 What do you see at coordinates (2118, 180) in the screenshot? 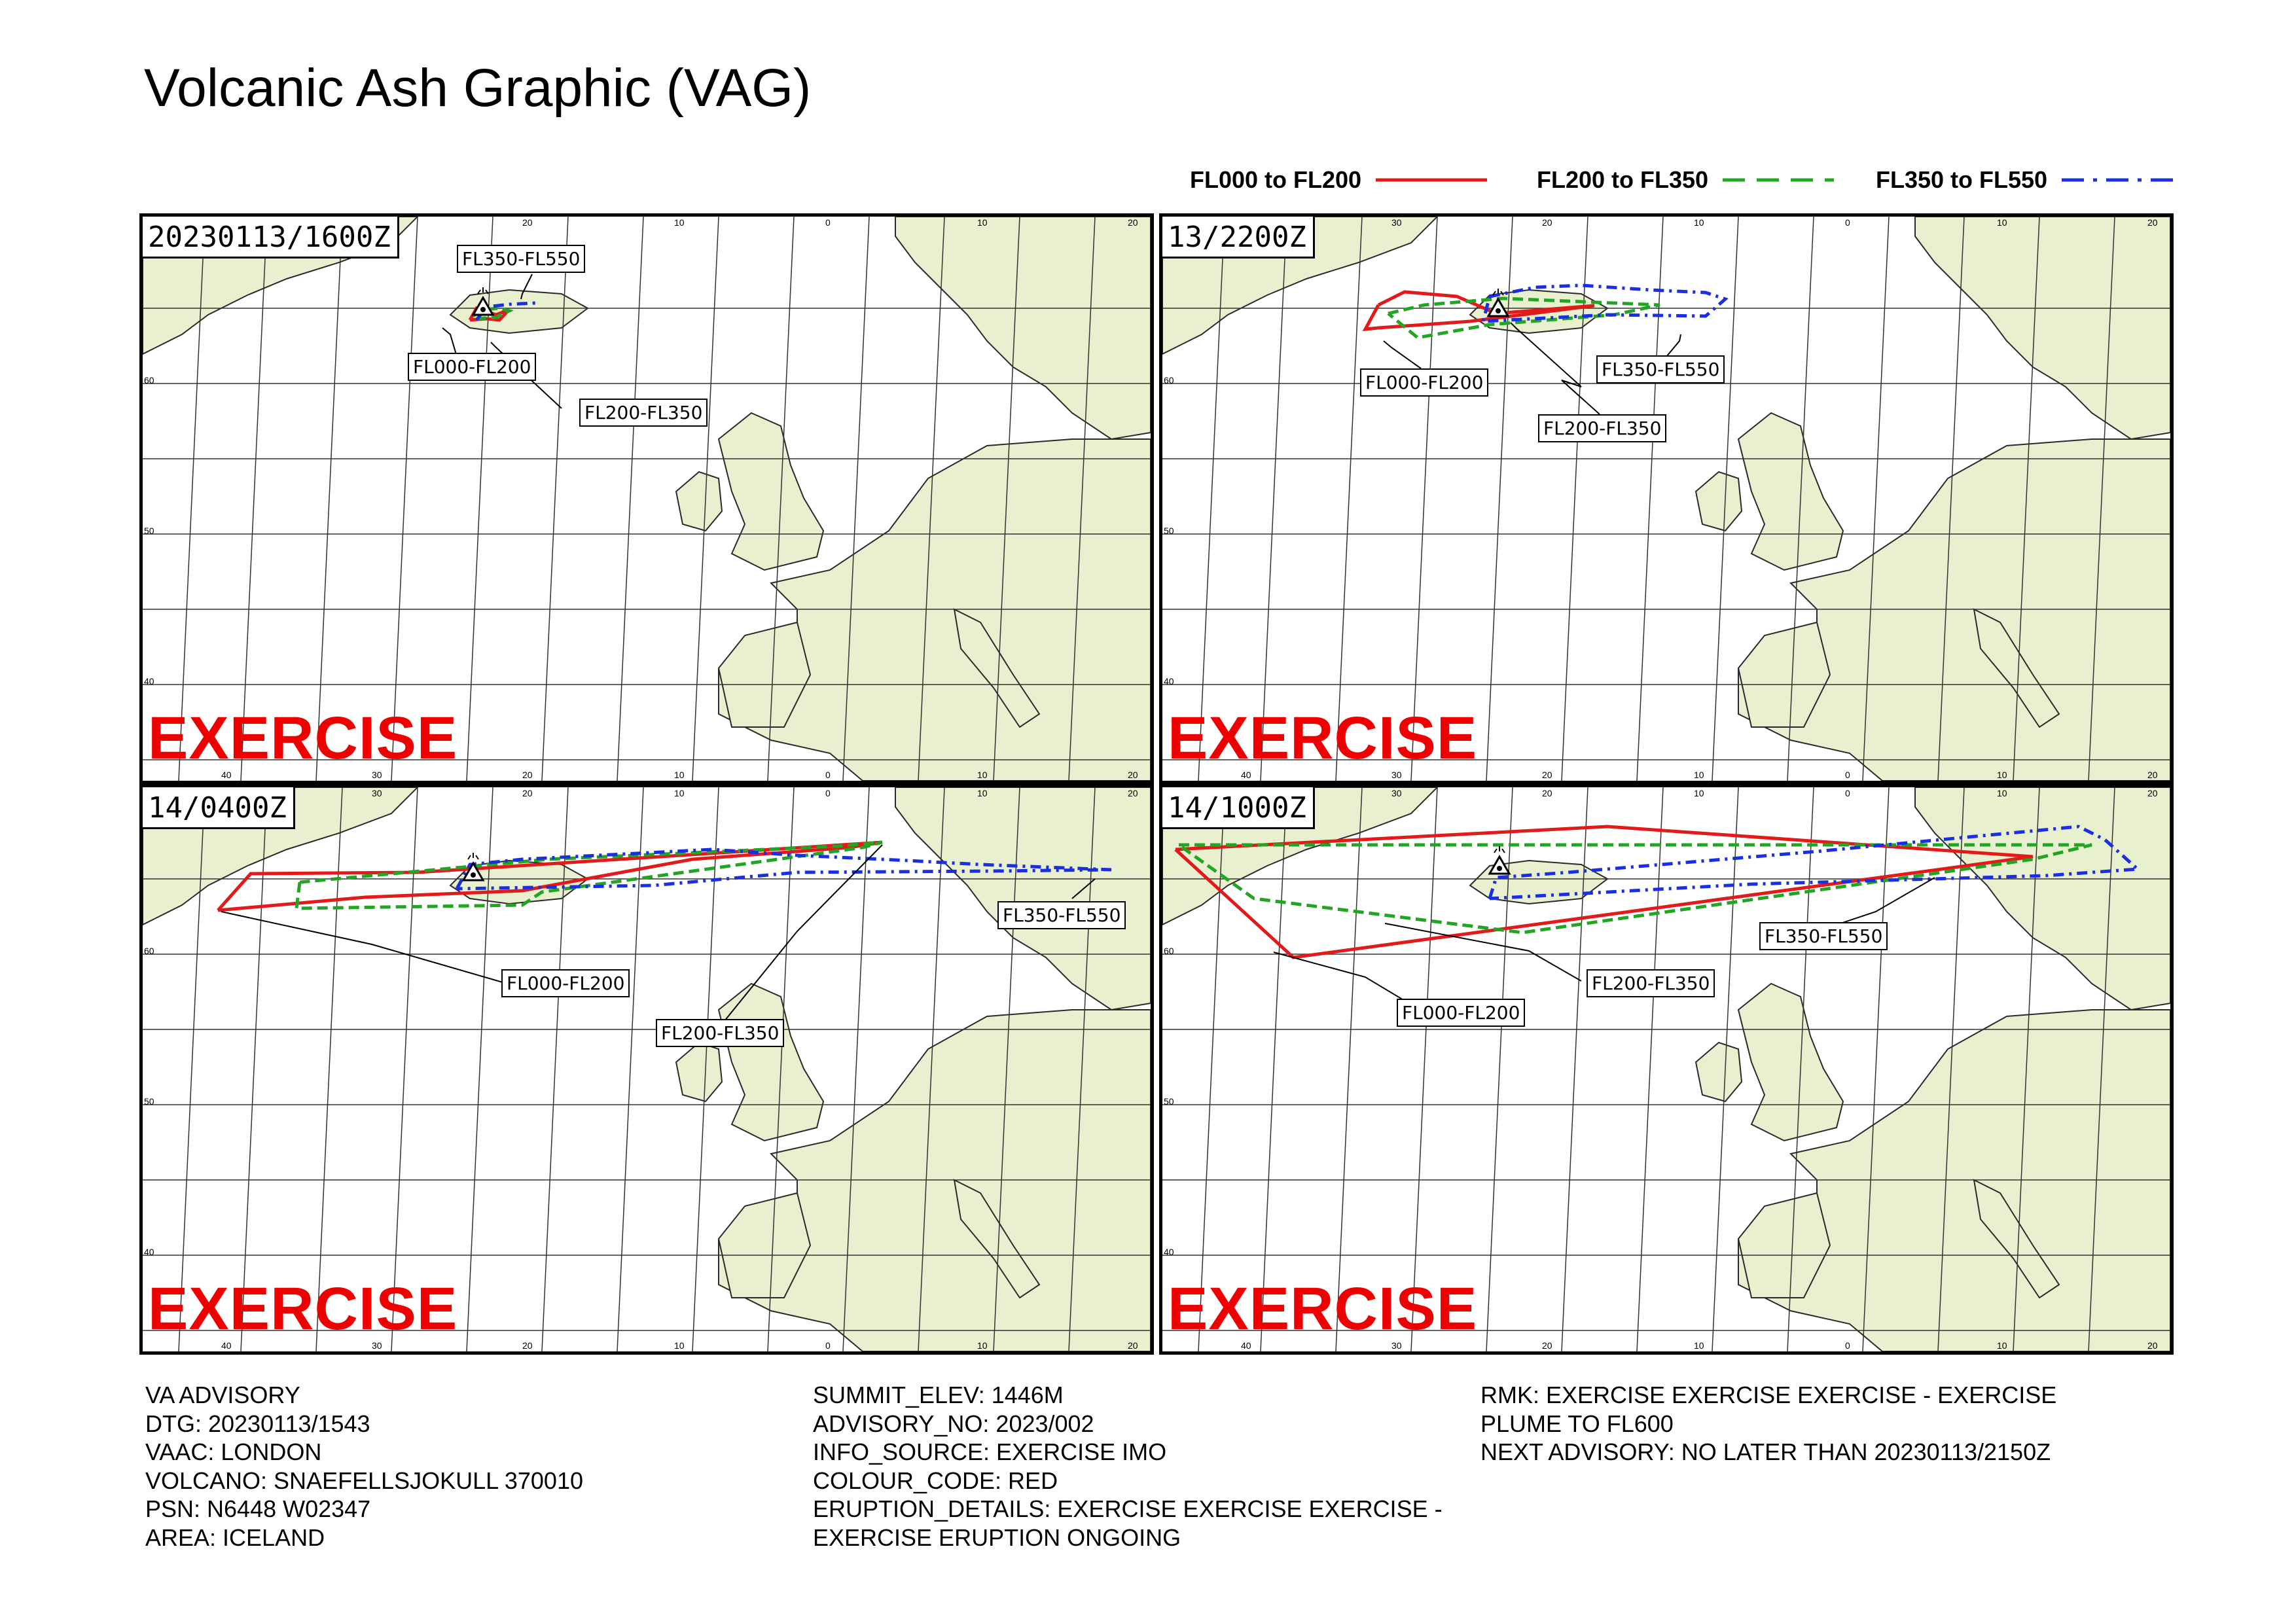
I see `legend-dashdot-line` at bounding box center [2118, 180].